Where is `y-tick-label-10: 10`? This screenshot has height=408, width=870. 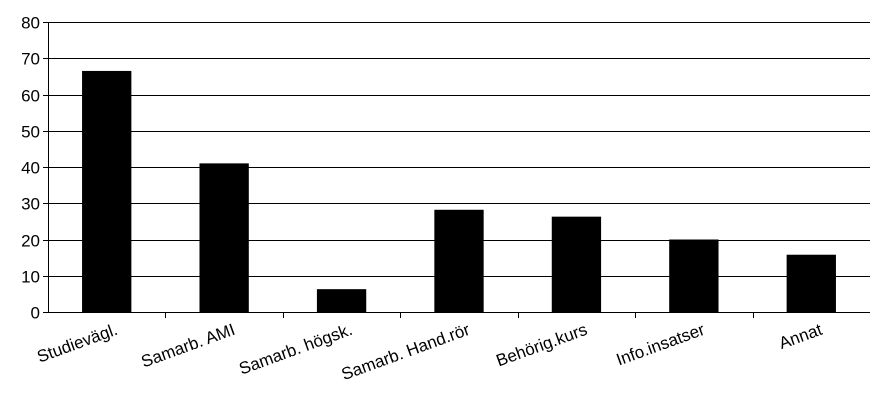 y-tick-label-10: 10 is located at coordinates (30, 277).